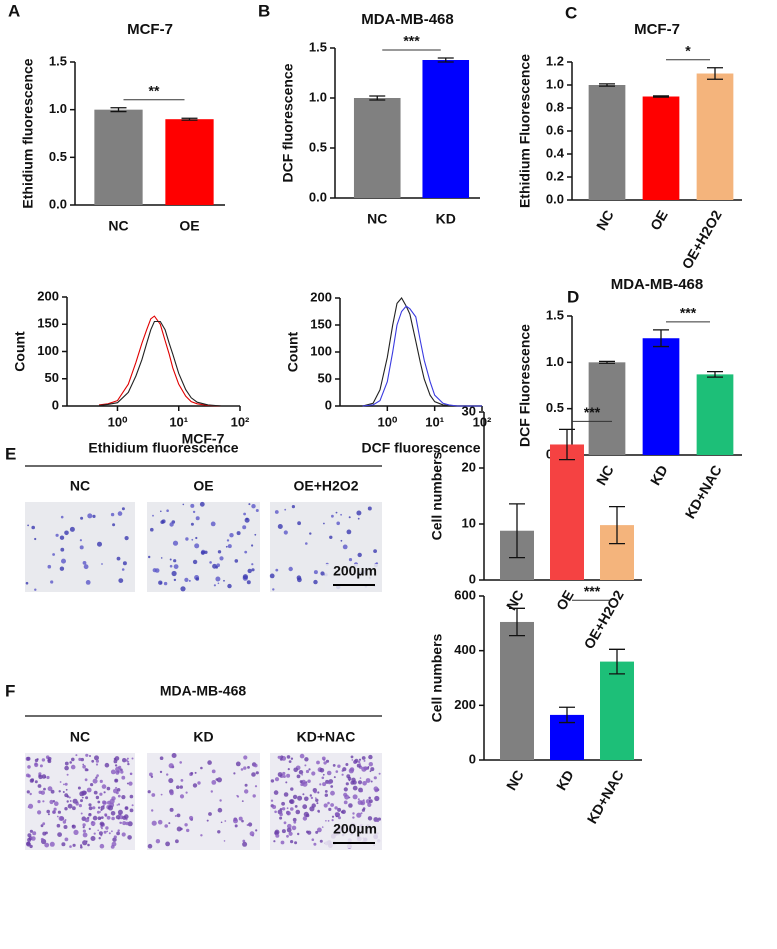 This screenshot has width=777, height=949. What do you see at coordinates (58, 156) in the screenshot?
I see `y-tick-label: 0.5` at bounding box center [58, 156].